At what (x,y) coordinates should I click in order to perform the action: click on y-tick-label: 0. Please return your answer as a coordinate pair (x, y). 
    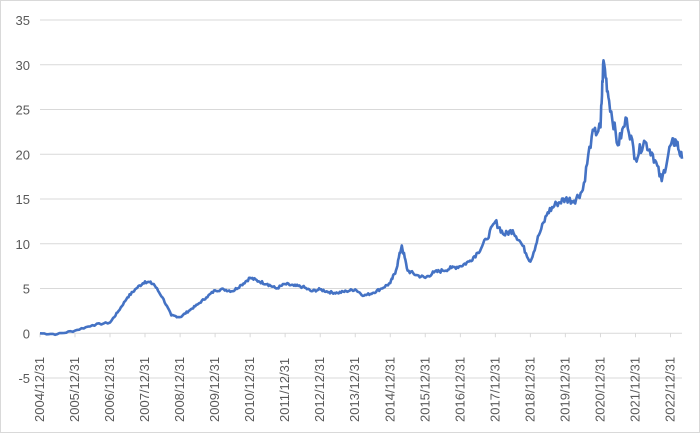
    Looking at the image, I should click on (26, 333).